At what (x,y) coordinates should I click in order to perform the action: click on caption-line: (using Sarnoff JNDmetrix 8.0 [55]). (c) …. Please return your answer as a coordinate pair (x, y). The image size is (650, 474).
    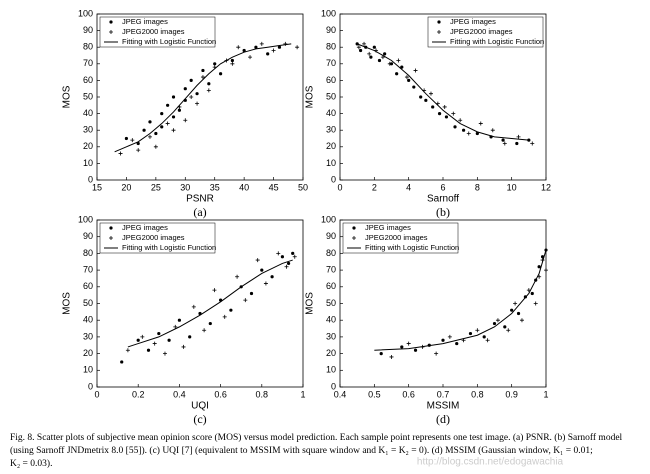
    Looking at the image, I should click on (301, 450).